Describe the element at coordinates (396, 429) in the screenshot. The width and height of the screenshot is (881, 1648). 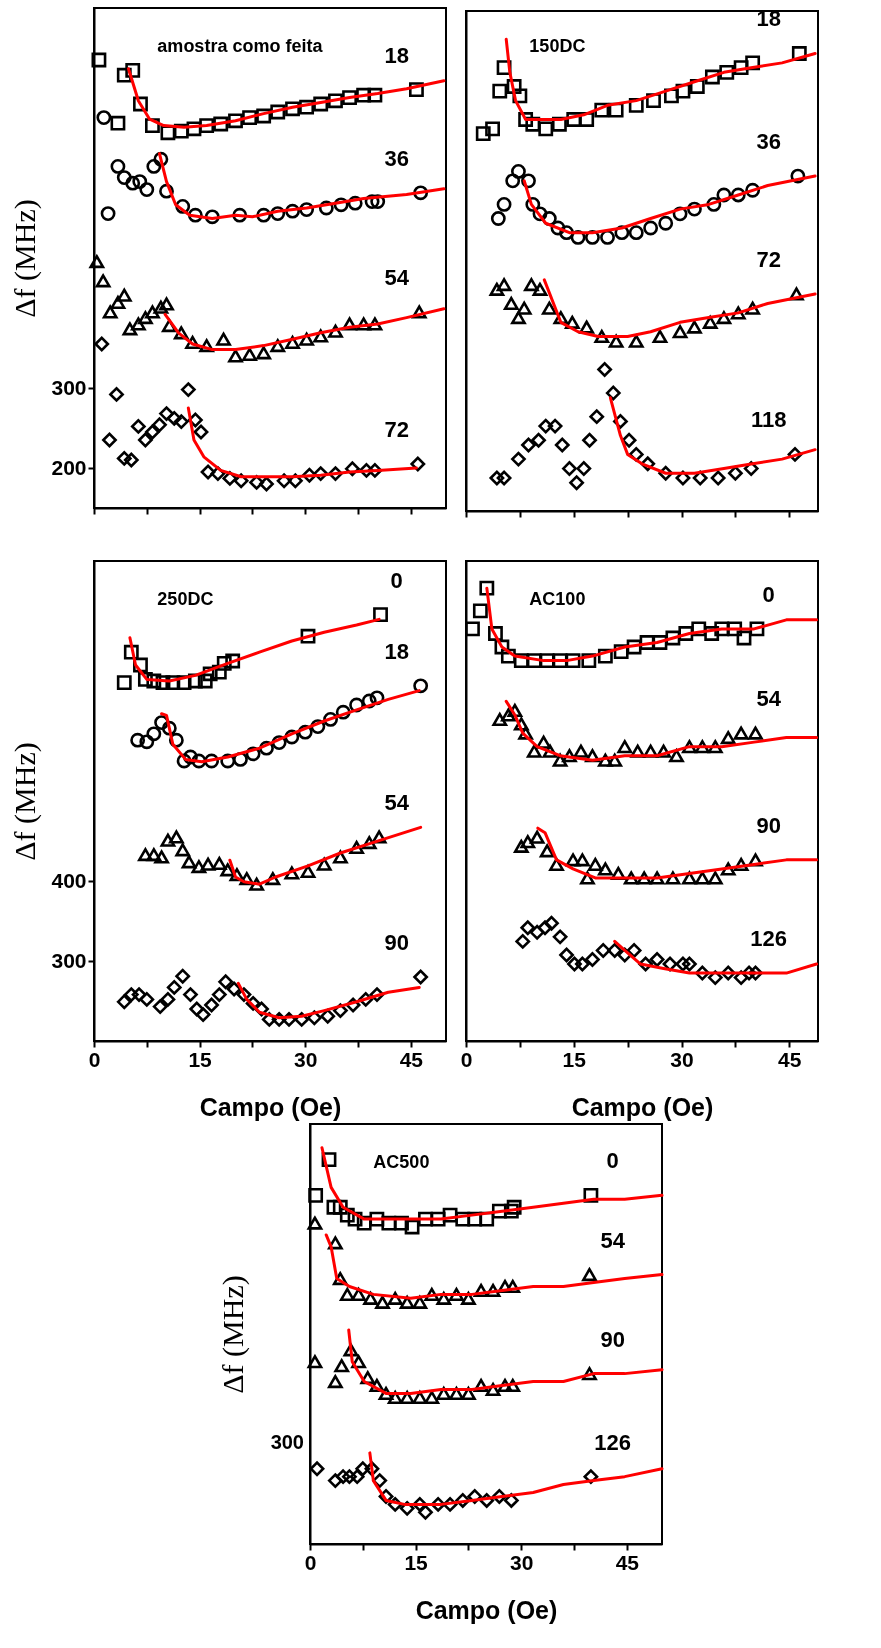
I see `series-label: 72` at that location.